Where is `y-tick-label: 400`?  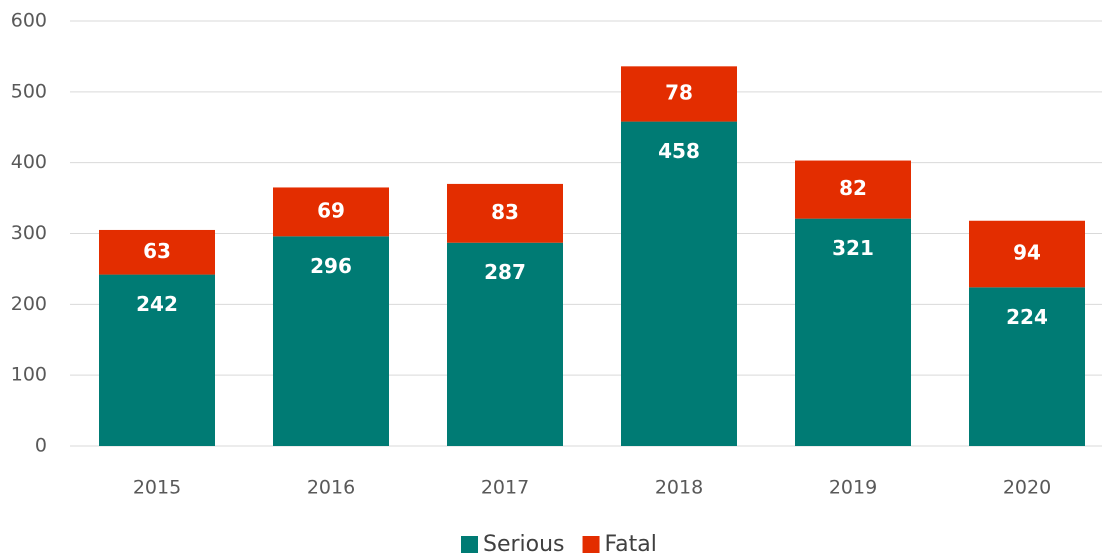 y-tick-label: 400 is located at coordinates (29, 162).